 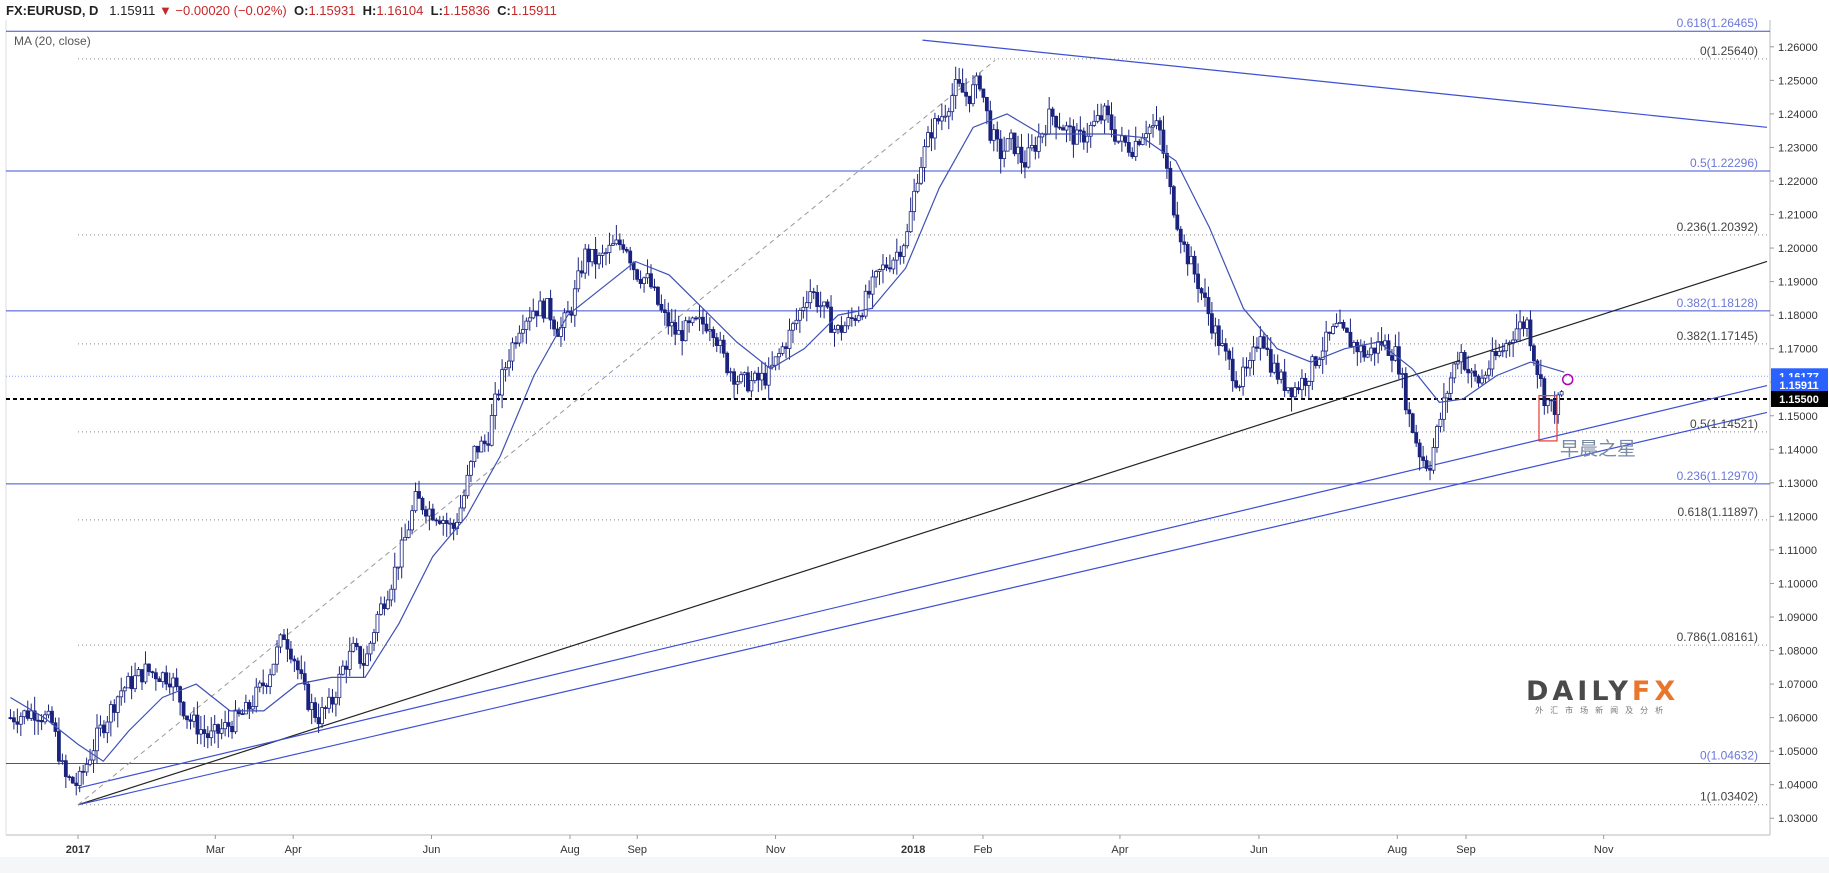 What do you see at coordinates (1798, 484) in the screenshot?
I see `y-tick-label: 1.13000` at bounding box center [1798, 484].